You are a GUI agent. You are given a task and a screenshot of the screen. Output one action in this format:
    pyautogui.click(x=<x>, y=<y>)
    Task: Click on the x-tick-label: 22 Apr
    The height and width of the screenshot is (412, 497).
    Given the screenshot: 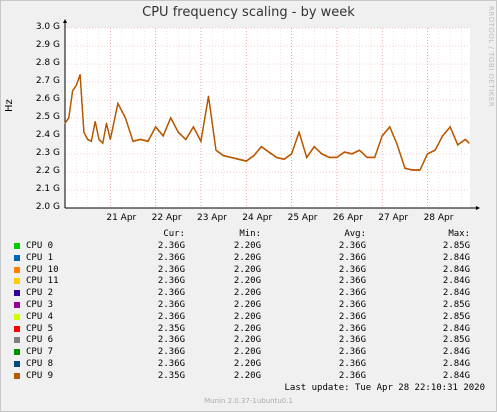 What is the action you would take?
    pyautogui.click(x=166, y=218)
    